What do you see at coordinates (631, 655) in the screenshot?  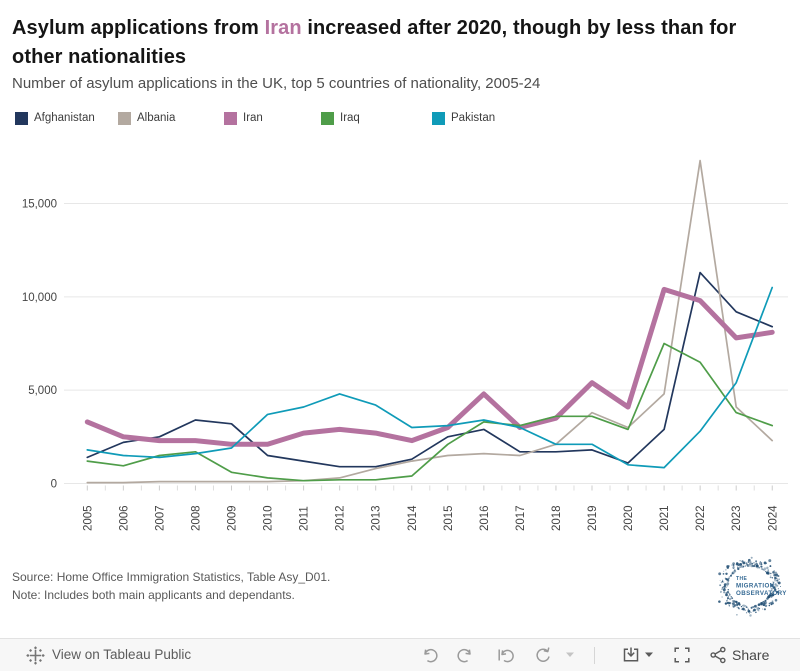 I see `download-icon` at bounding box center [631, 655].